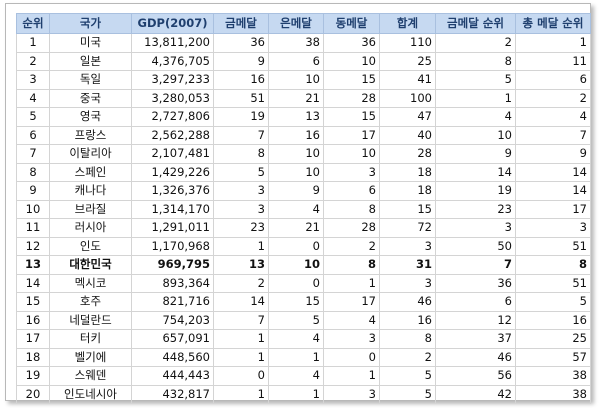 The height and width of the screenshot is (408, 600). I want to click on cell-gold: 9, so click(241, 61).